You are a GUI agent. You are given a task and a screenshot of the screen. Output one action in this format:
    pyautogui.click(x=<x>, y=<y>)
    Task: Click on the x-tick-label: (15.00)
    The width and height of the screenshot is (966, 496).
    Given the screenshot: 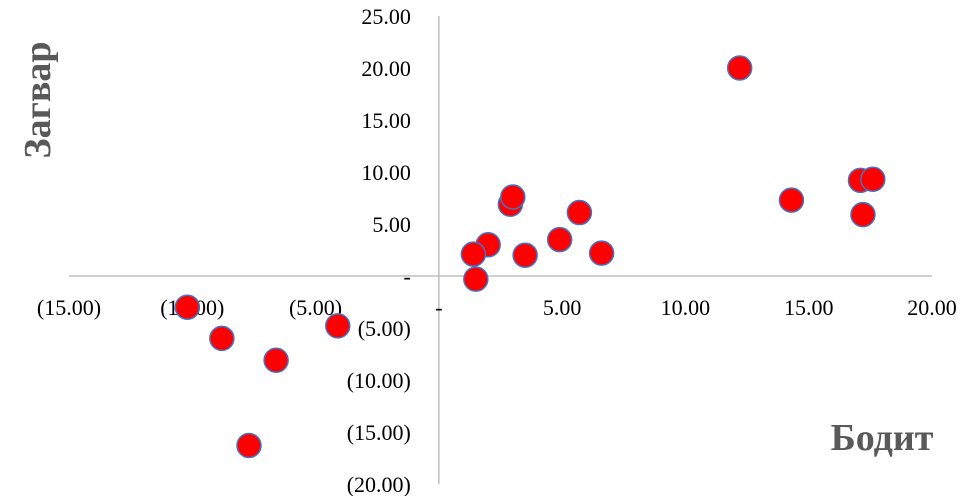 What is the action you would take?
    pyautogui.click(x=69, y=307)
    